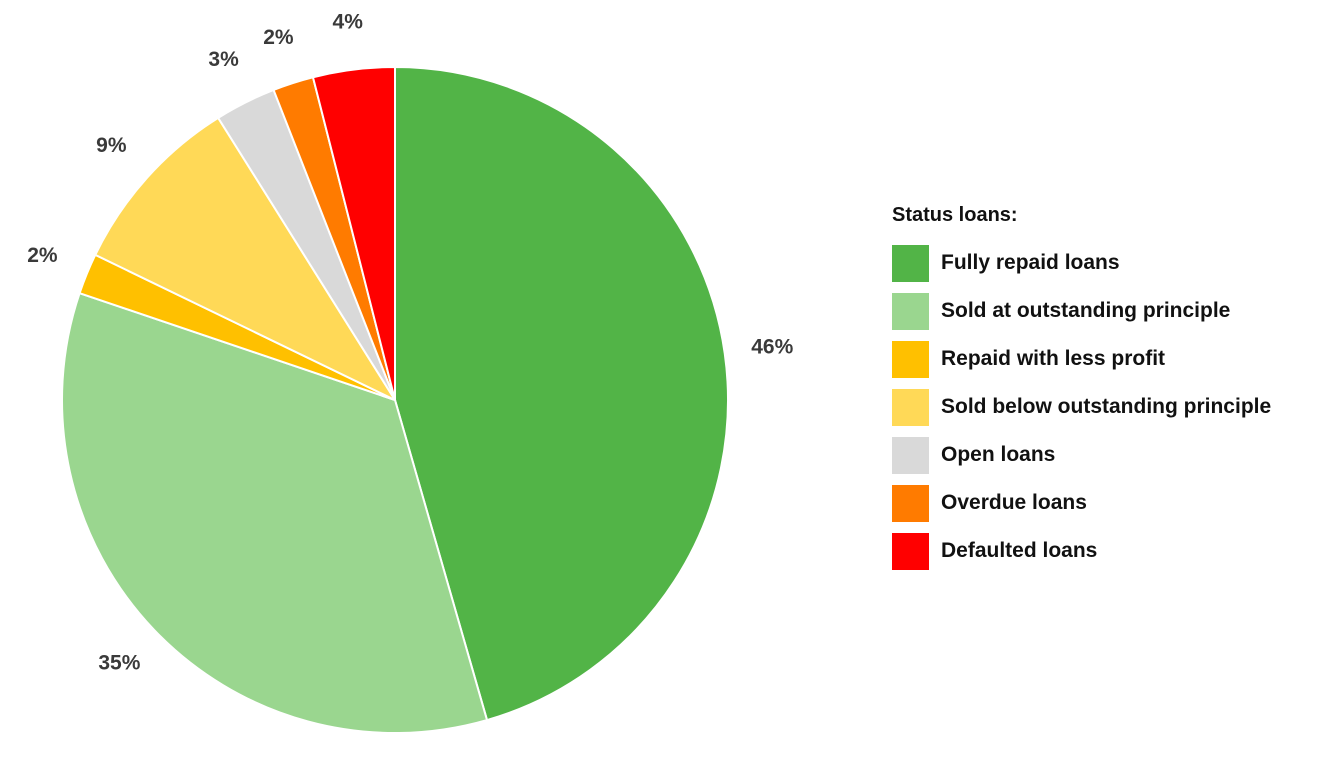 Image resolution: width=1332 pixels, height=765 pixels. What do you see at coordinates (1107, 455) in the screenshot?
I see `legend-item-5: Open loans` at bounding box center [1107, 455].